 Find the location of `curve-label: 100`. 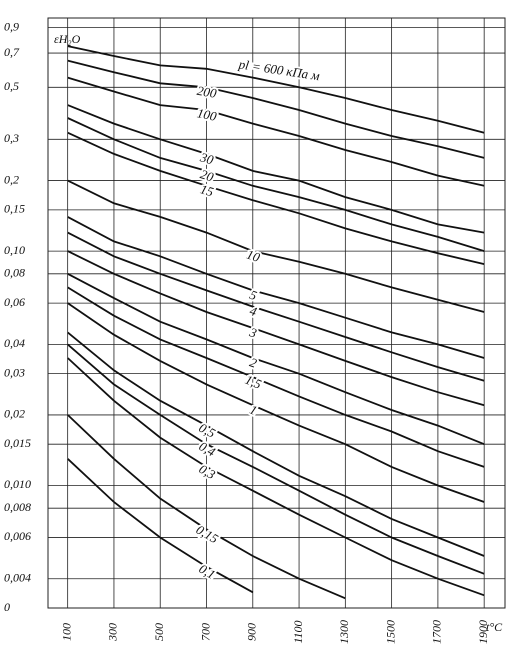

curve-label: 100 is located at coordinates (207, 114).